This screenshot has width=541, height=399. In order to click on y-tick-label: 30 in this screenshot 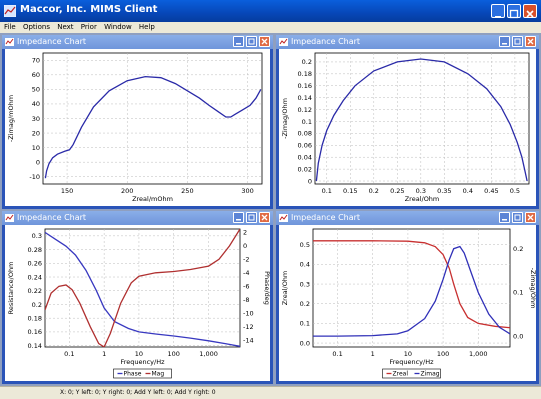, I will do `click(36, 119)`.